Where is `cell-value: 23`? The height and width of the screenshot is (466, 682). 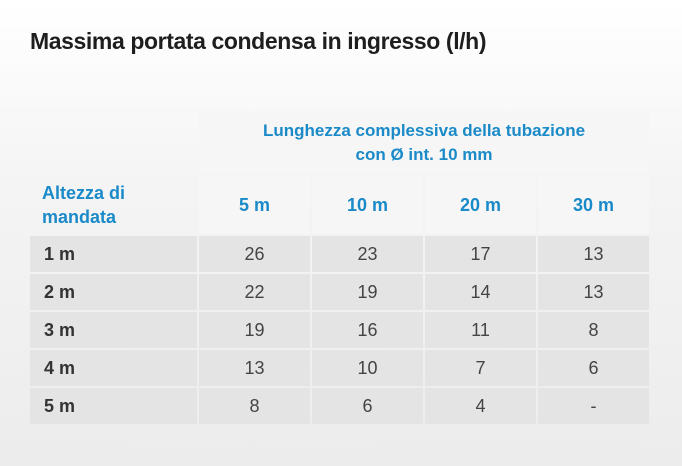 cell-value: 23 is located at coordinates (367, 254).